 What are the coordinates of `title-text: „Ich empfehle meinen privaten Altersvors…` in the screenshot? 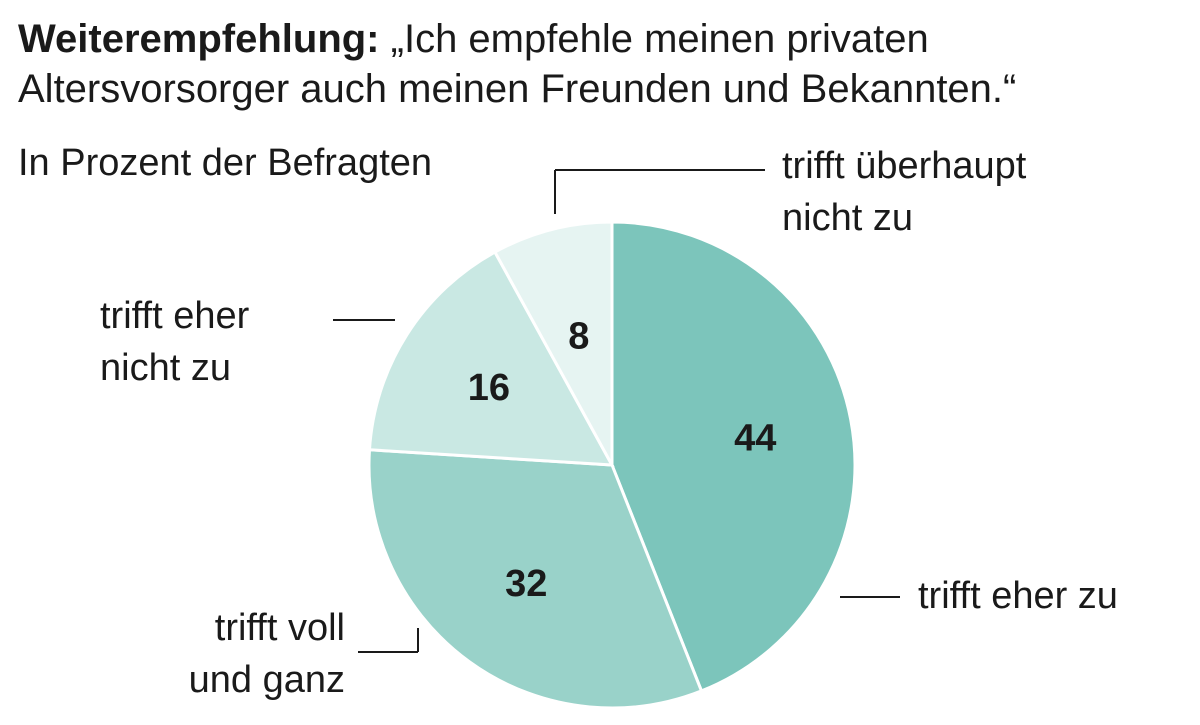 It's located at (517, 64).